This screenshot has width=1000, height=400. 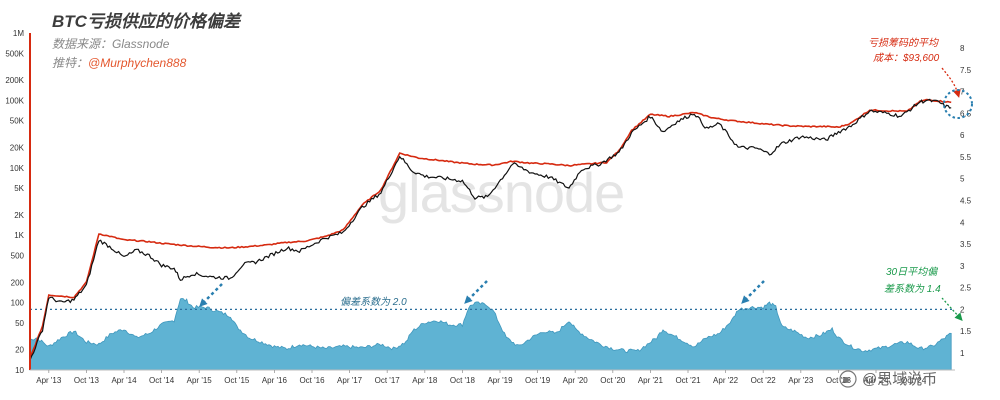 What do you see at coordinates (17, 168) in the screenshot?
I see `left-tick-label: 10K` at bounding box center [17, 168].